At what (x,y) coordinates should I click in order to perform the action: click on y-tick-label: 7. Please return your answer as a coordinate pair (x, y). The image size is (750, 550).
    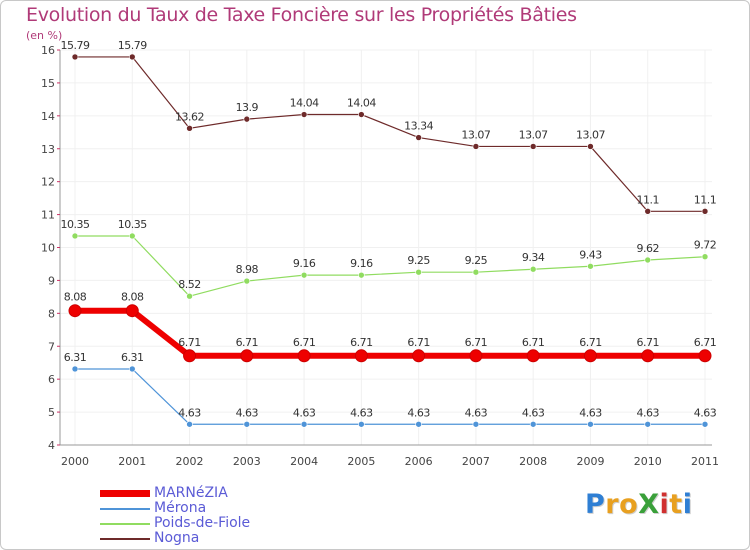
    Looking at the image, I should click on (51, 346).